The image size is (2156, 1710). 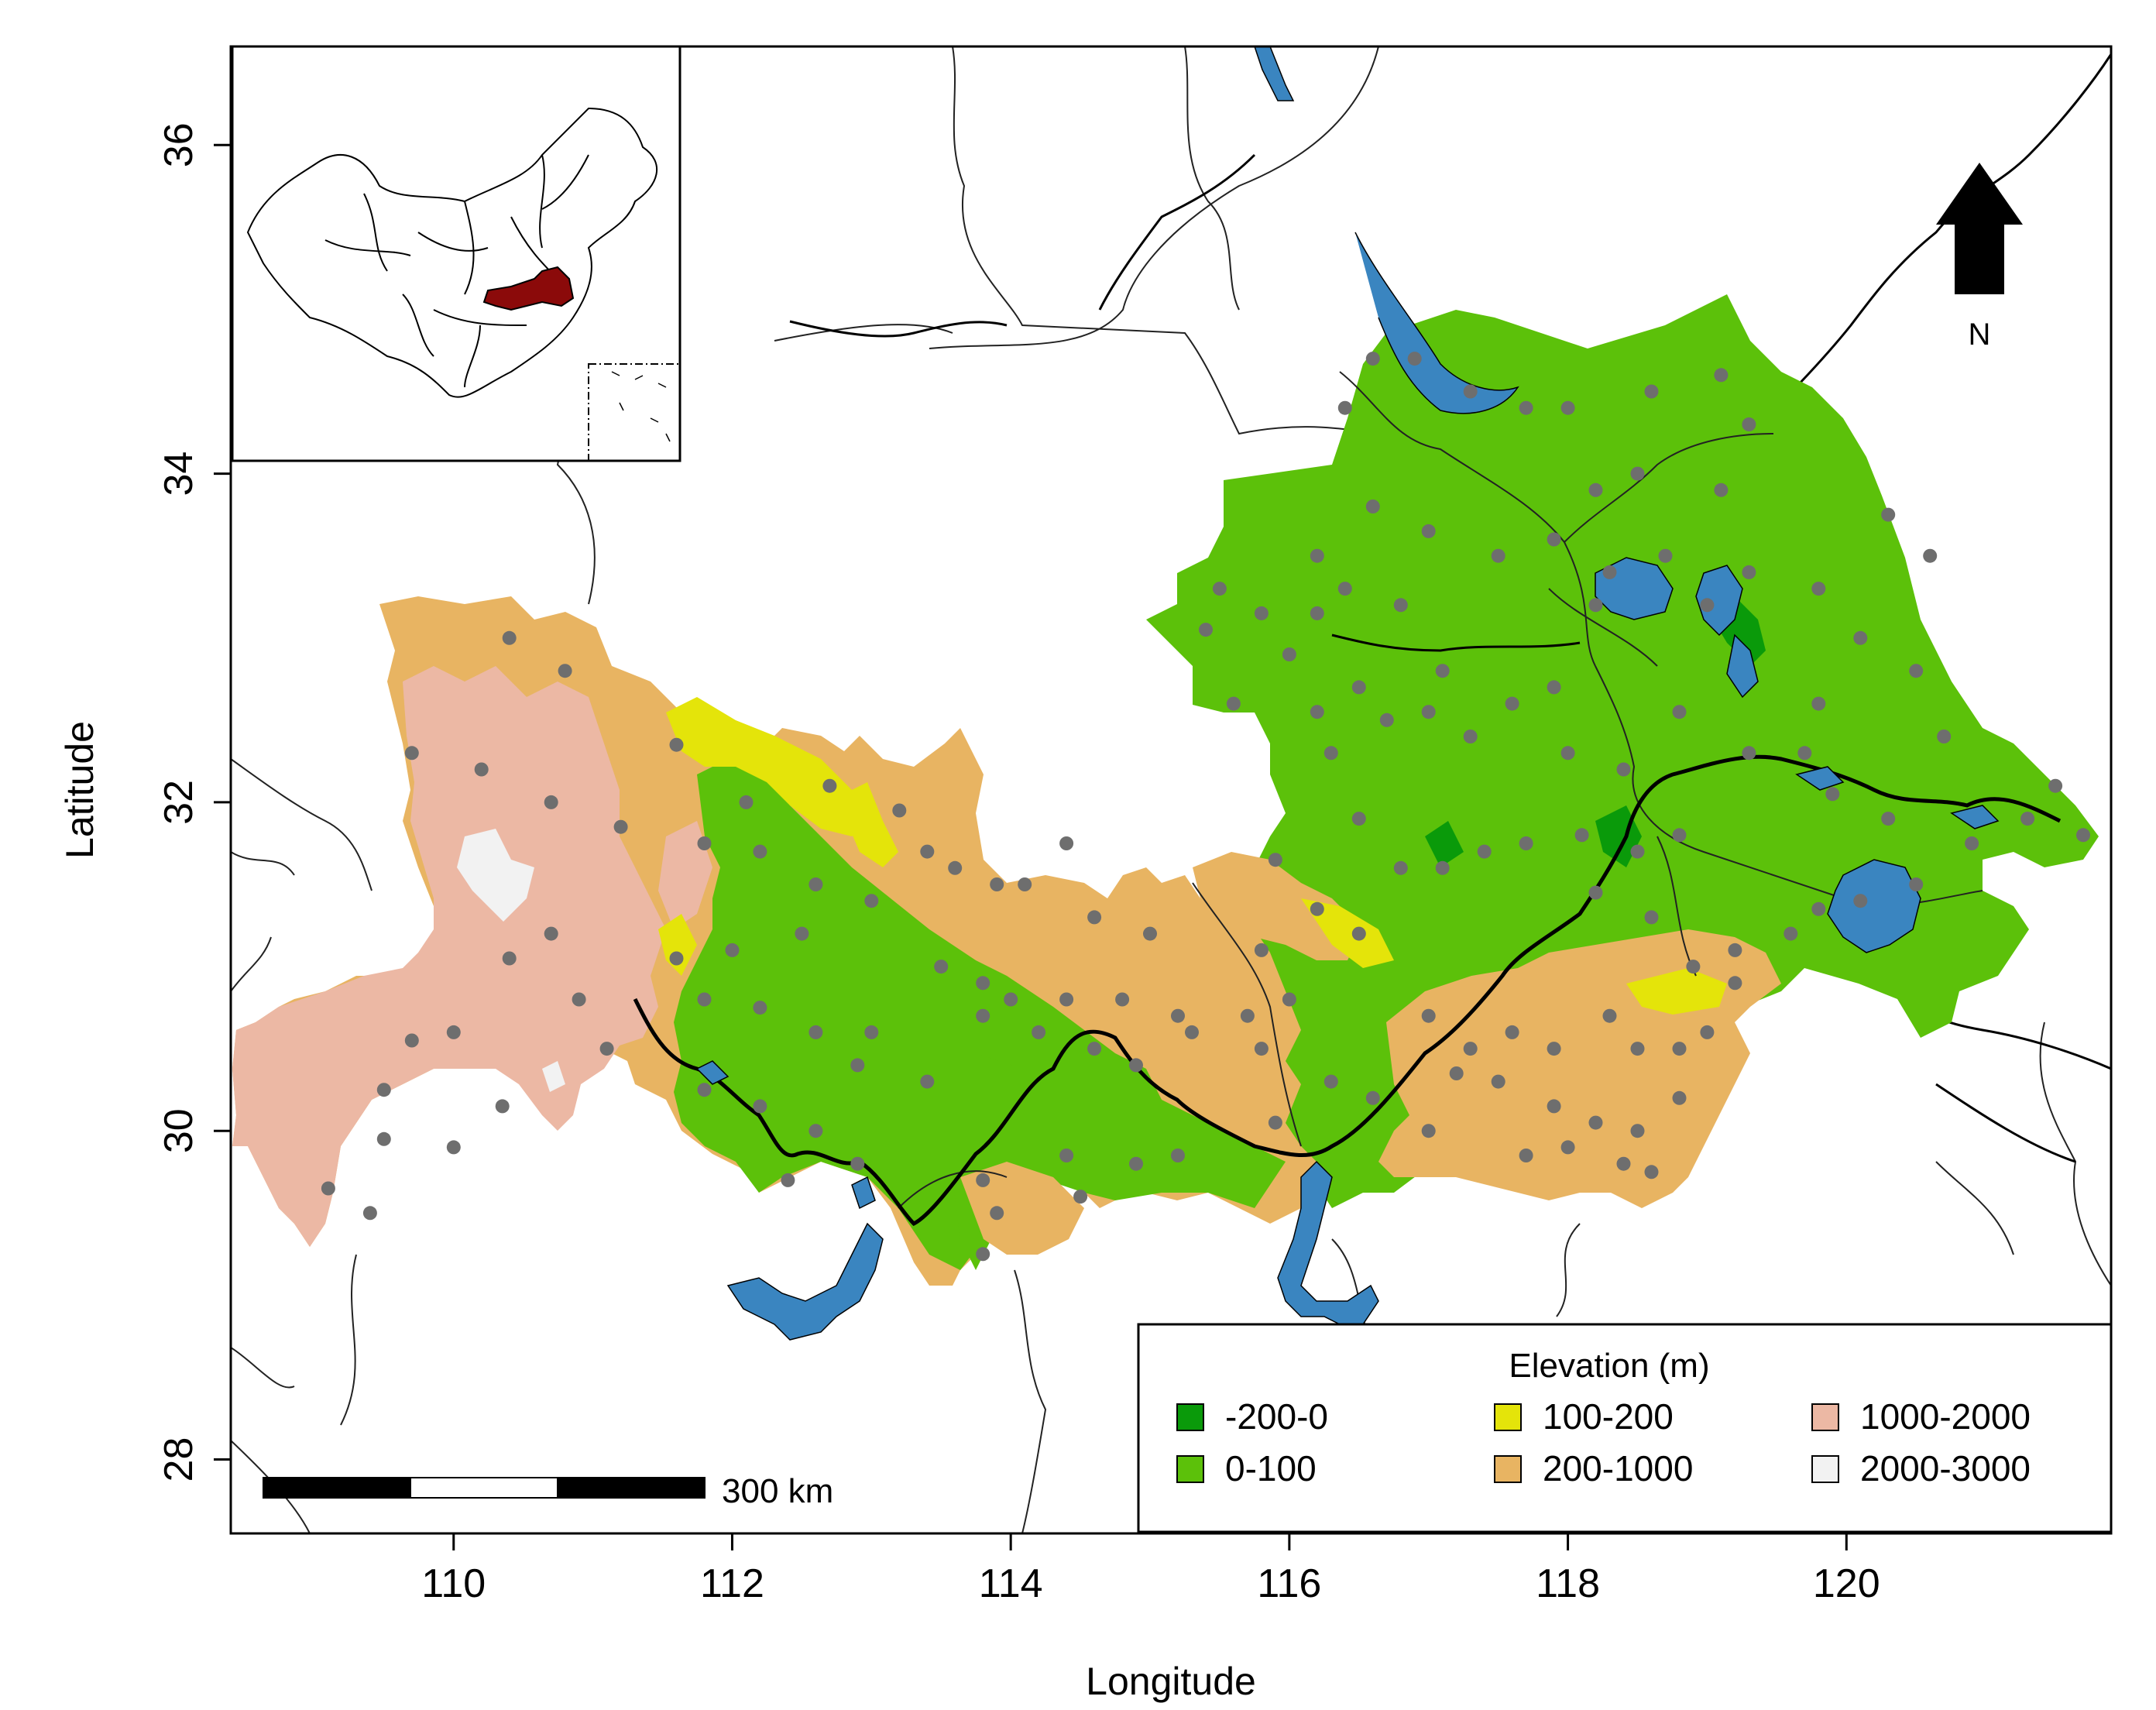 I want to click on lake-danjiangkou, so click(x=1275, y=73).